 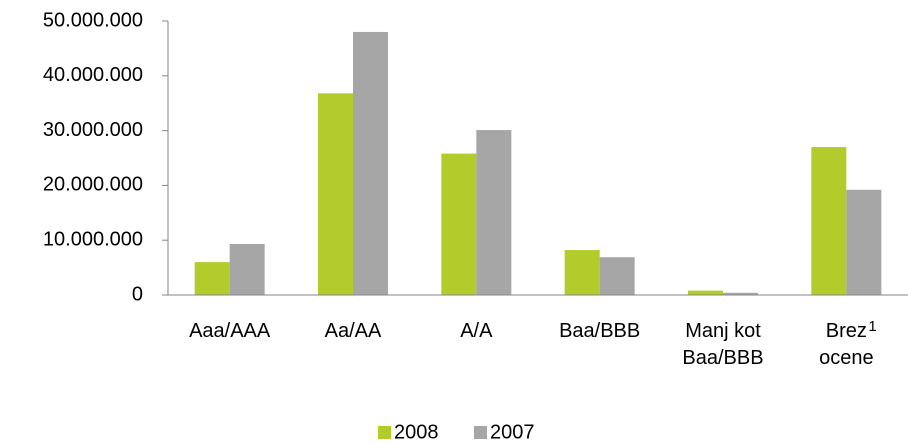 What do you see at coordinates (93, 75) in the screenshot?
I see `y-tick-label: 40.000.000` at bounding box center [93, 75].